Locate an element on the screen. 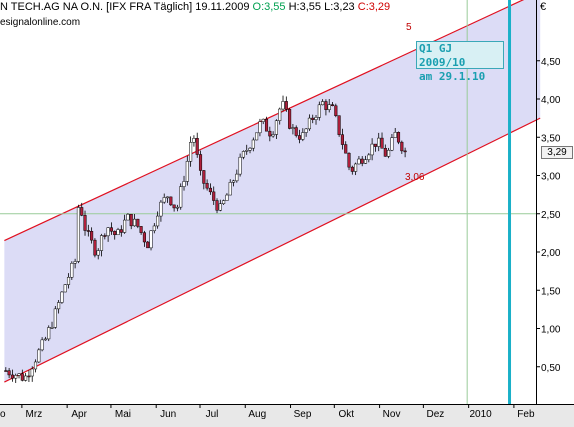 The width and height of the screenshot is (574, 427). annotation-line-1: Q1 GJ 2009/10 is located at coordinates (442, 55).